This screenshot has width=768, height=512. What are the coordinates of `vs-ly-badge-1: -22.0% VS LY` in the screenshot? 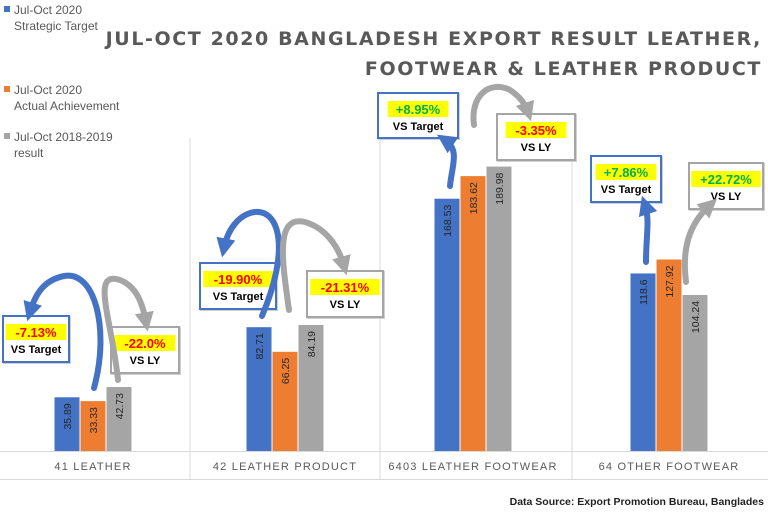 It's located at (145, 350).